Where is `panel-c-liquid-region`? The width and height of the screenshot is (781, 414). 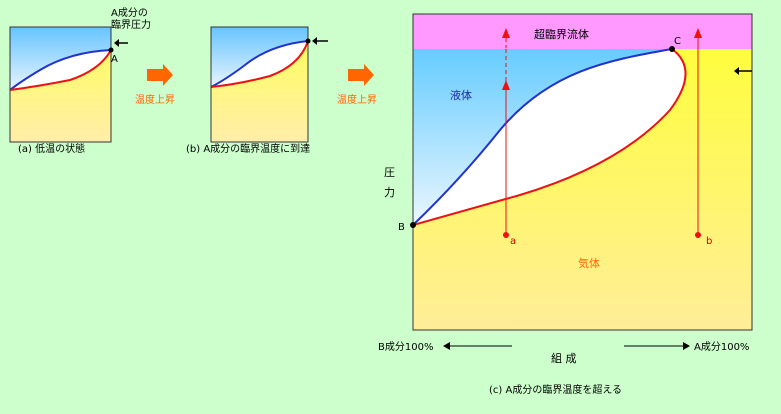
panel-c-liquid-region is located at coordinates (542, 137).